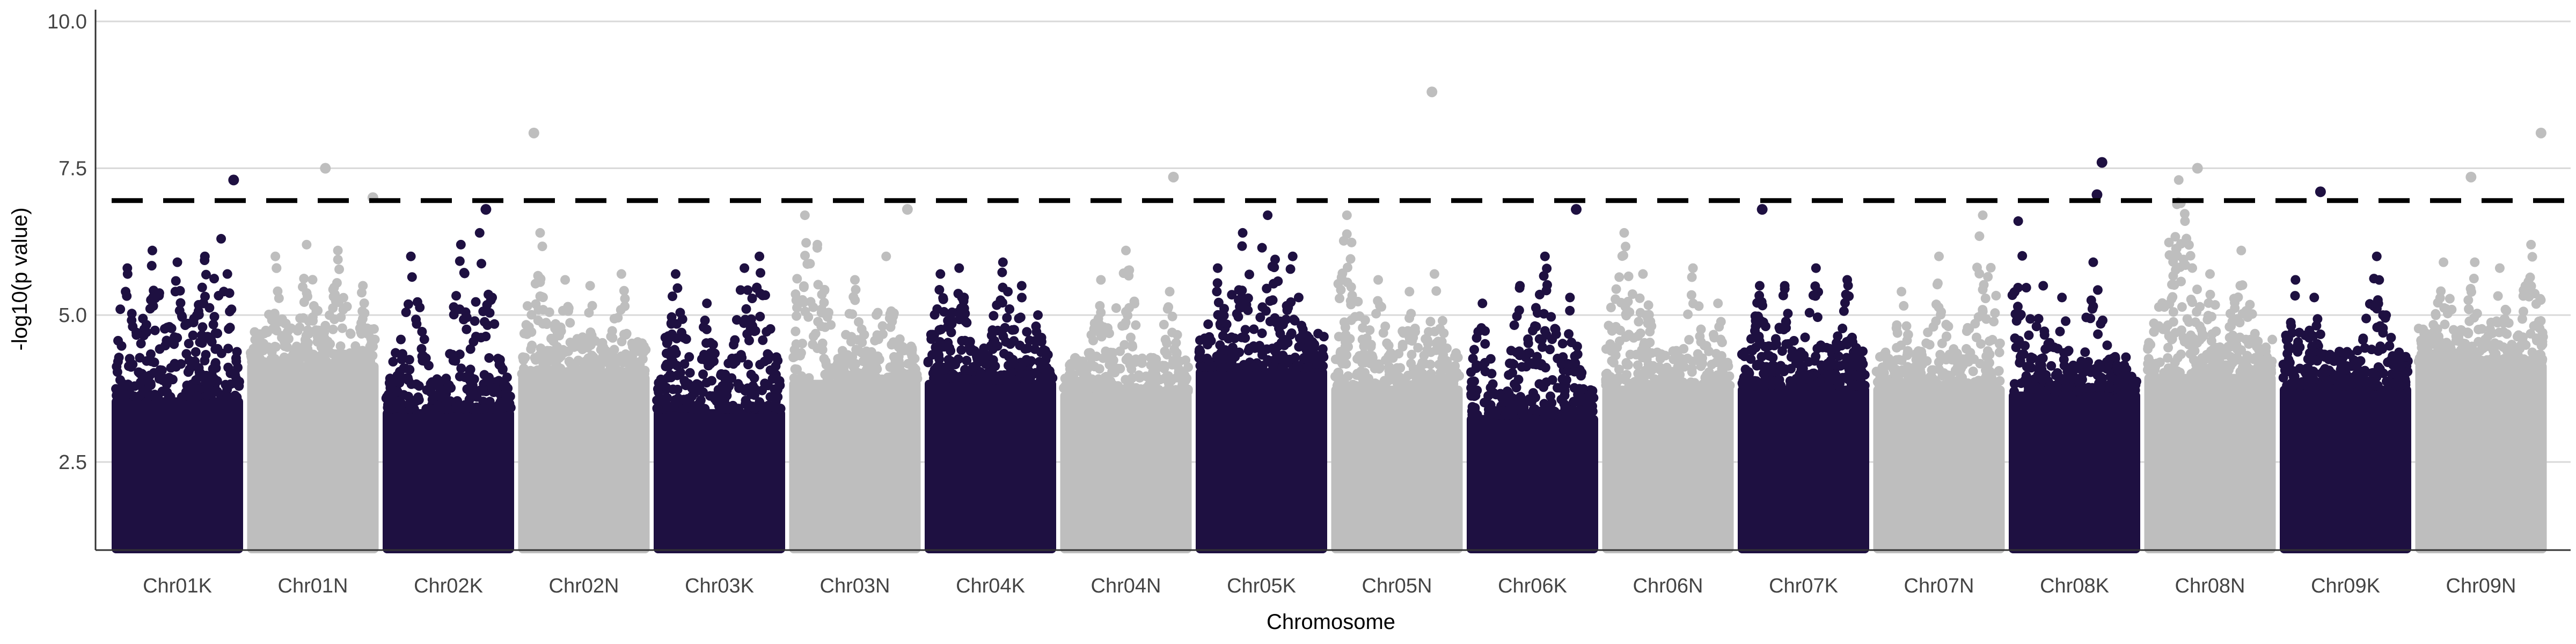  What do you see at coordinates (584, 340) in the screenshot?
I see `chromosome-Chr02N` at bounding box center [584, 340].